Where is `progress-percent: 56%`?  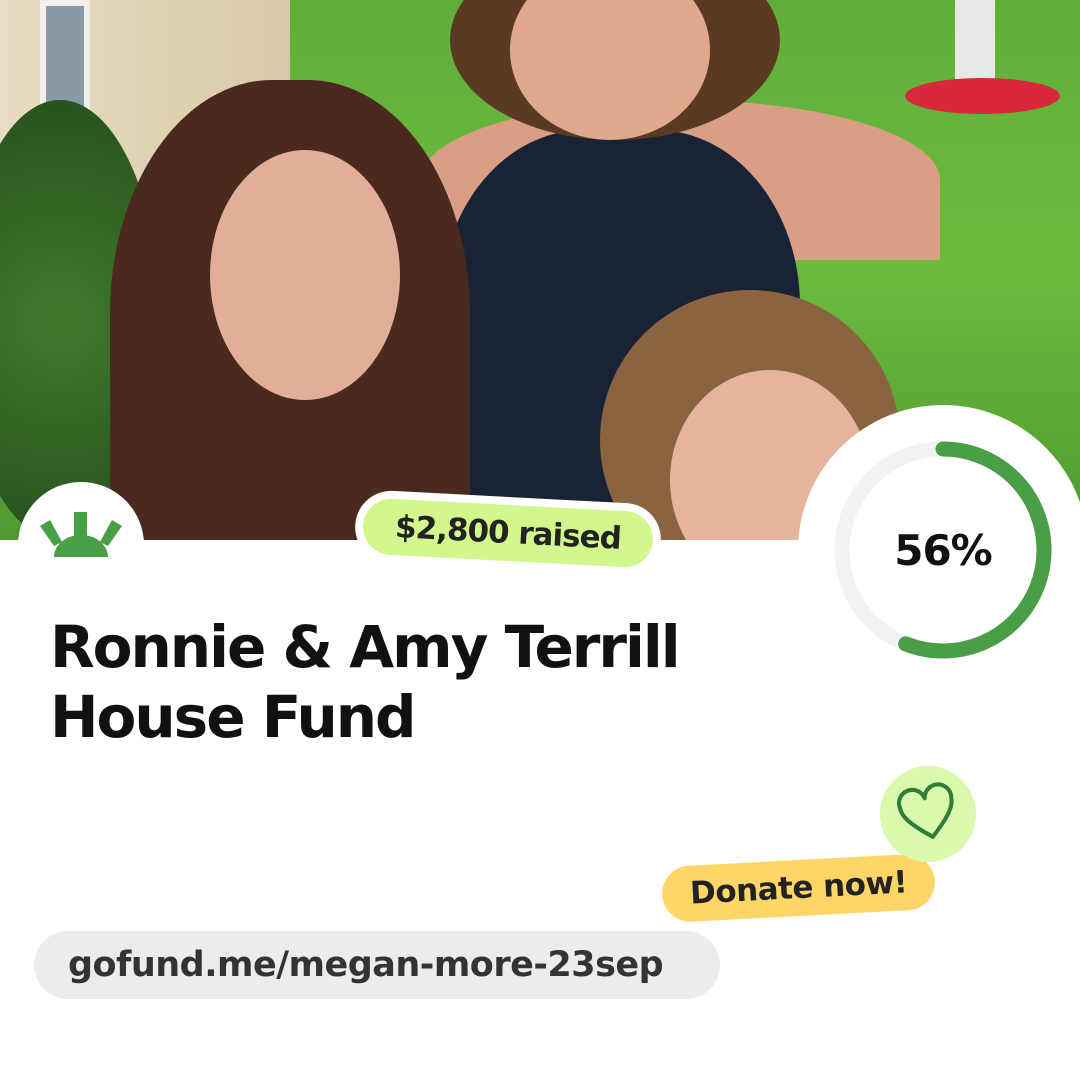
progress-percent: 56% is located at coordinates (943, 550).